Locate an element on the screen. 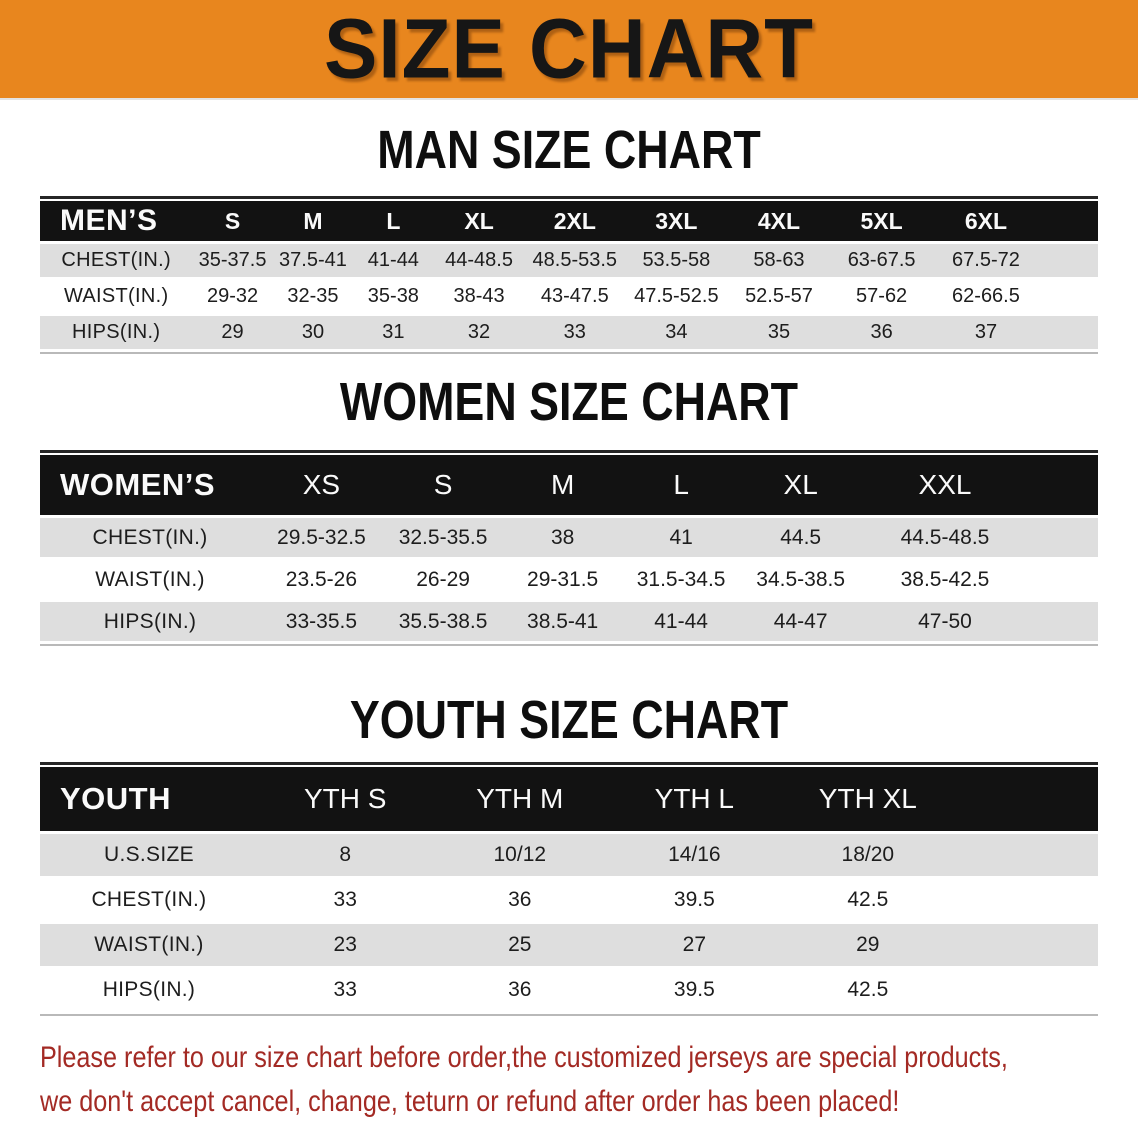 The image size is (1138, 1132). size-value-cell: 43-47.5 is located at coordinates (575, 298).